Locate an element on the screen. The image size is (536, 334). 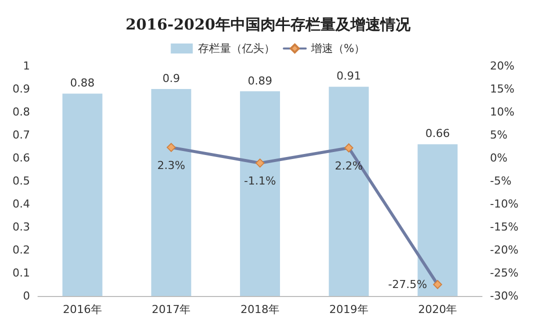
y-tick-label: 0.5 is located at coordinates (21, 181).